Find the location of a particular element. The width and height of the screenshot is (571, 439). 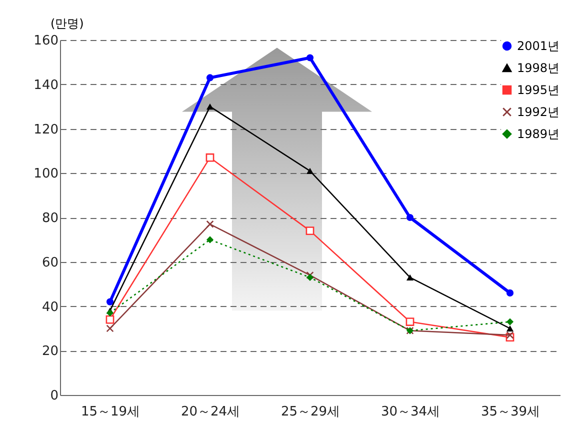

y-tick-label: 120 is located at coordinates (46, 130).